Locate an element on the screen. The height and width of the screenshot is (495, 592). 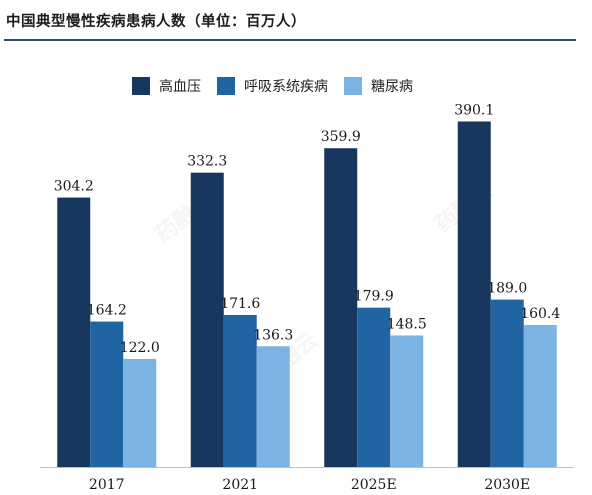
x-tick-label: 2017 is located at coordinates (107, 485).